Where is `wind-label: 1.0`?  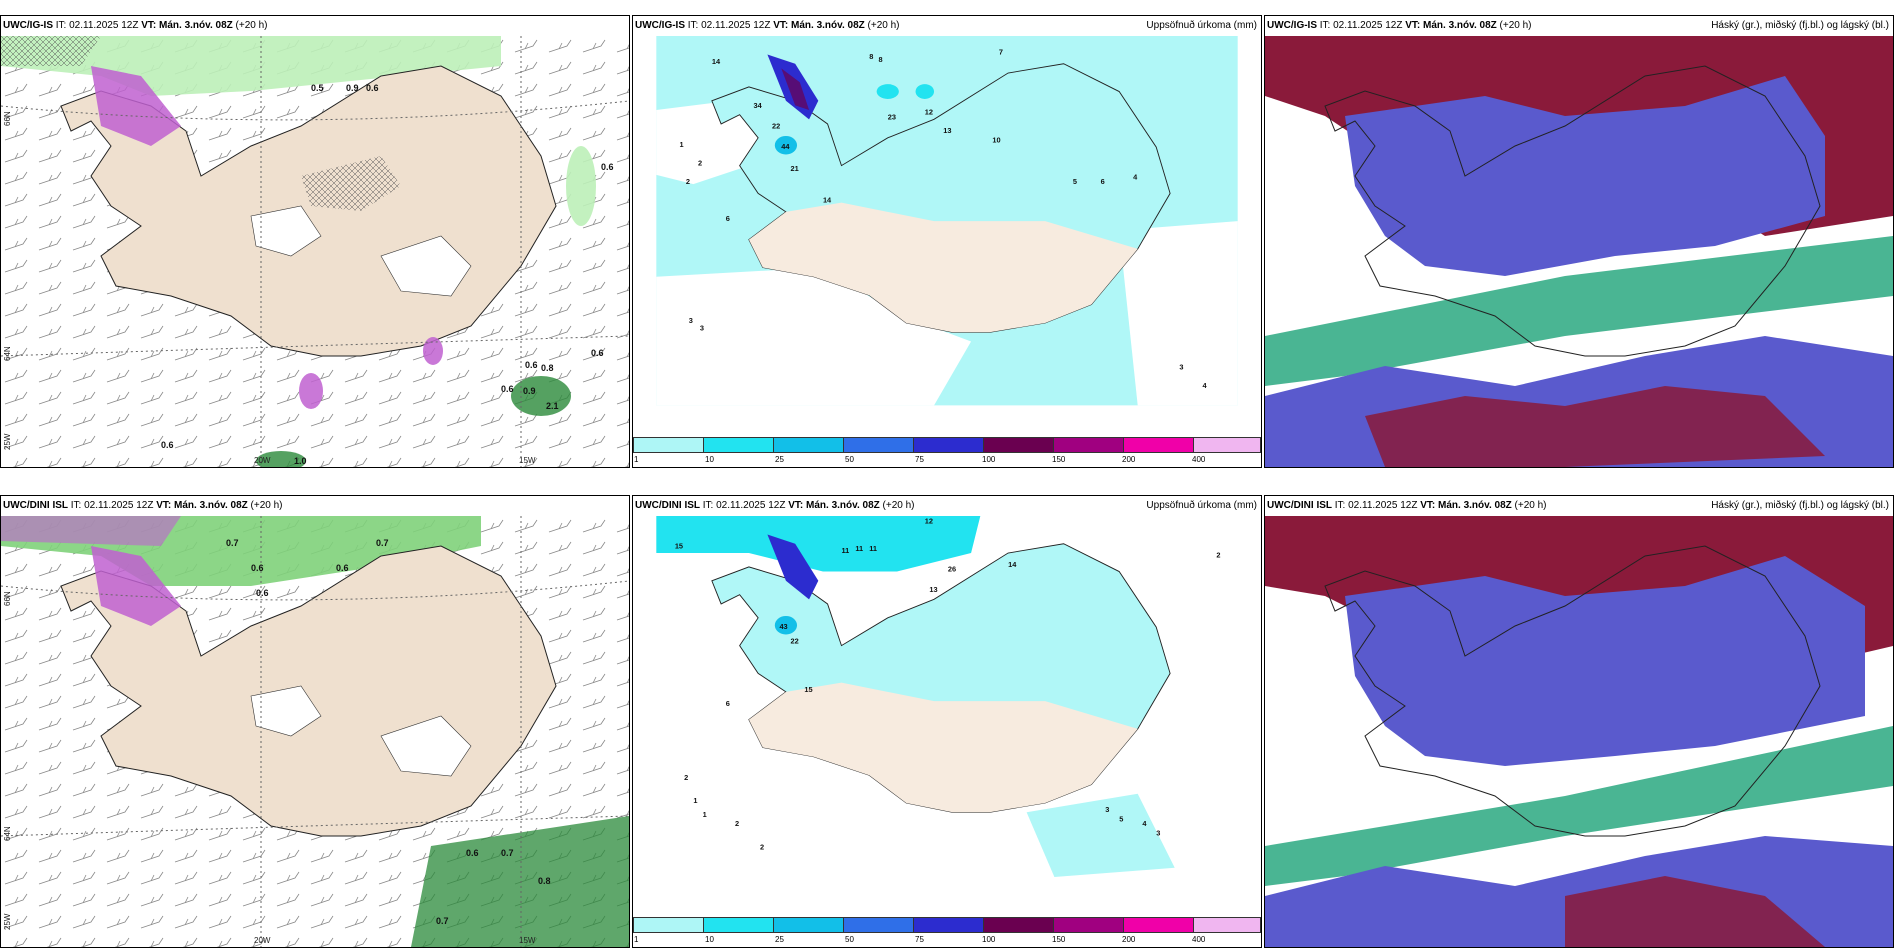
wind-label: 1.0 is located at coordinates (300, 461).